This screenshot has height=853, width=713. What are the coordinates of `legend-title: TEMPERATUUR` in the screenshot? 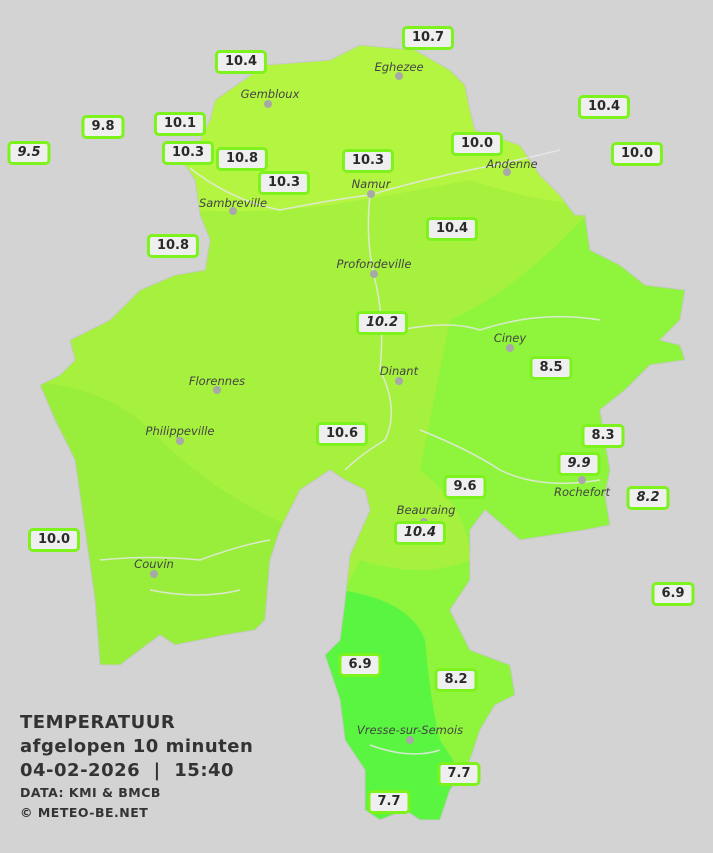 It's located at (98, 722).